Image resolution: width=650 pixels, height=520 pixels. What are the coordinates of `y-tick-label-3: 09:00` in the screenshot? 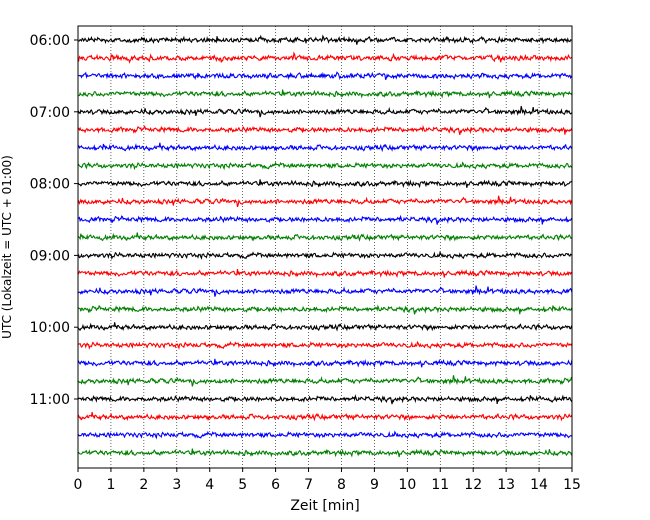 It's located at (50, 256).